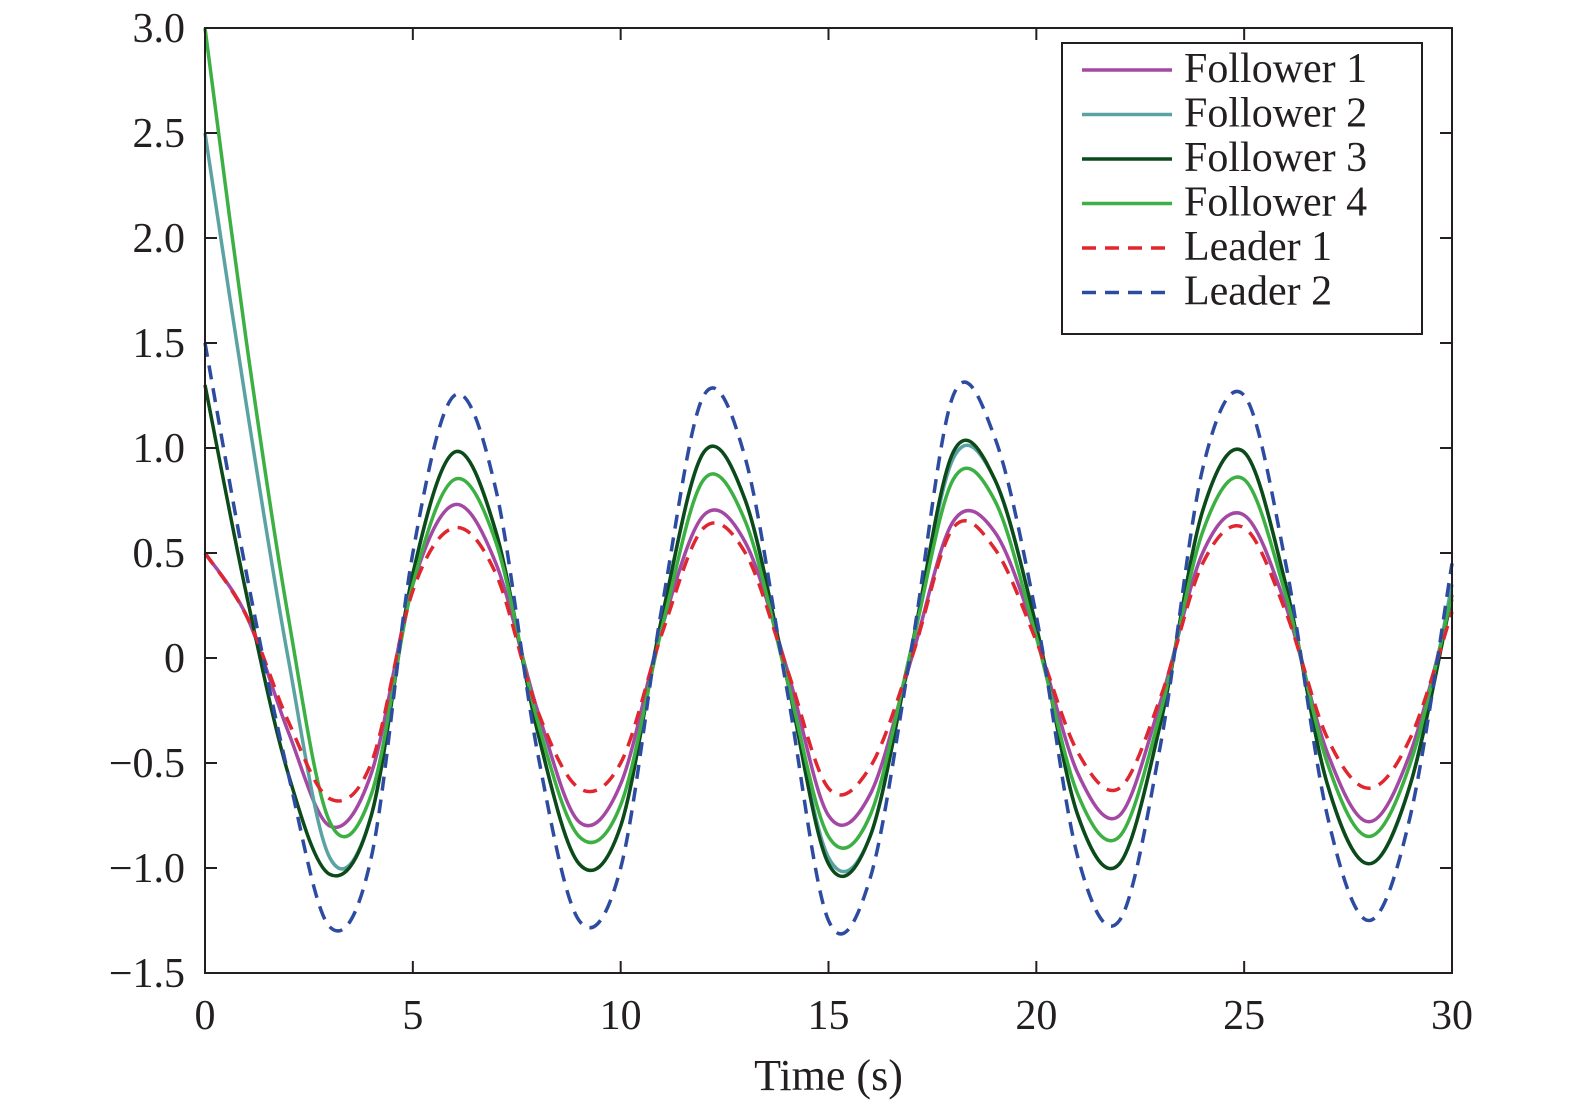 This screenshot has width=1575, height=1110. Describe the element at coordinates (1244, 1016) in the screenshot. I see `x-tick-label: 25` at that location.